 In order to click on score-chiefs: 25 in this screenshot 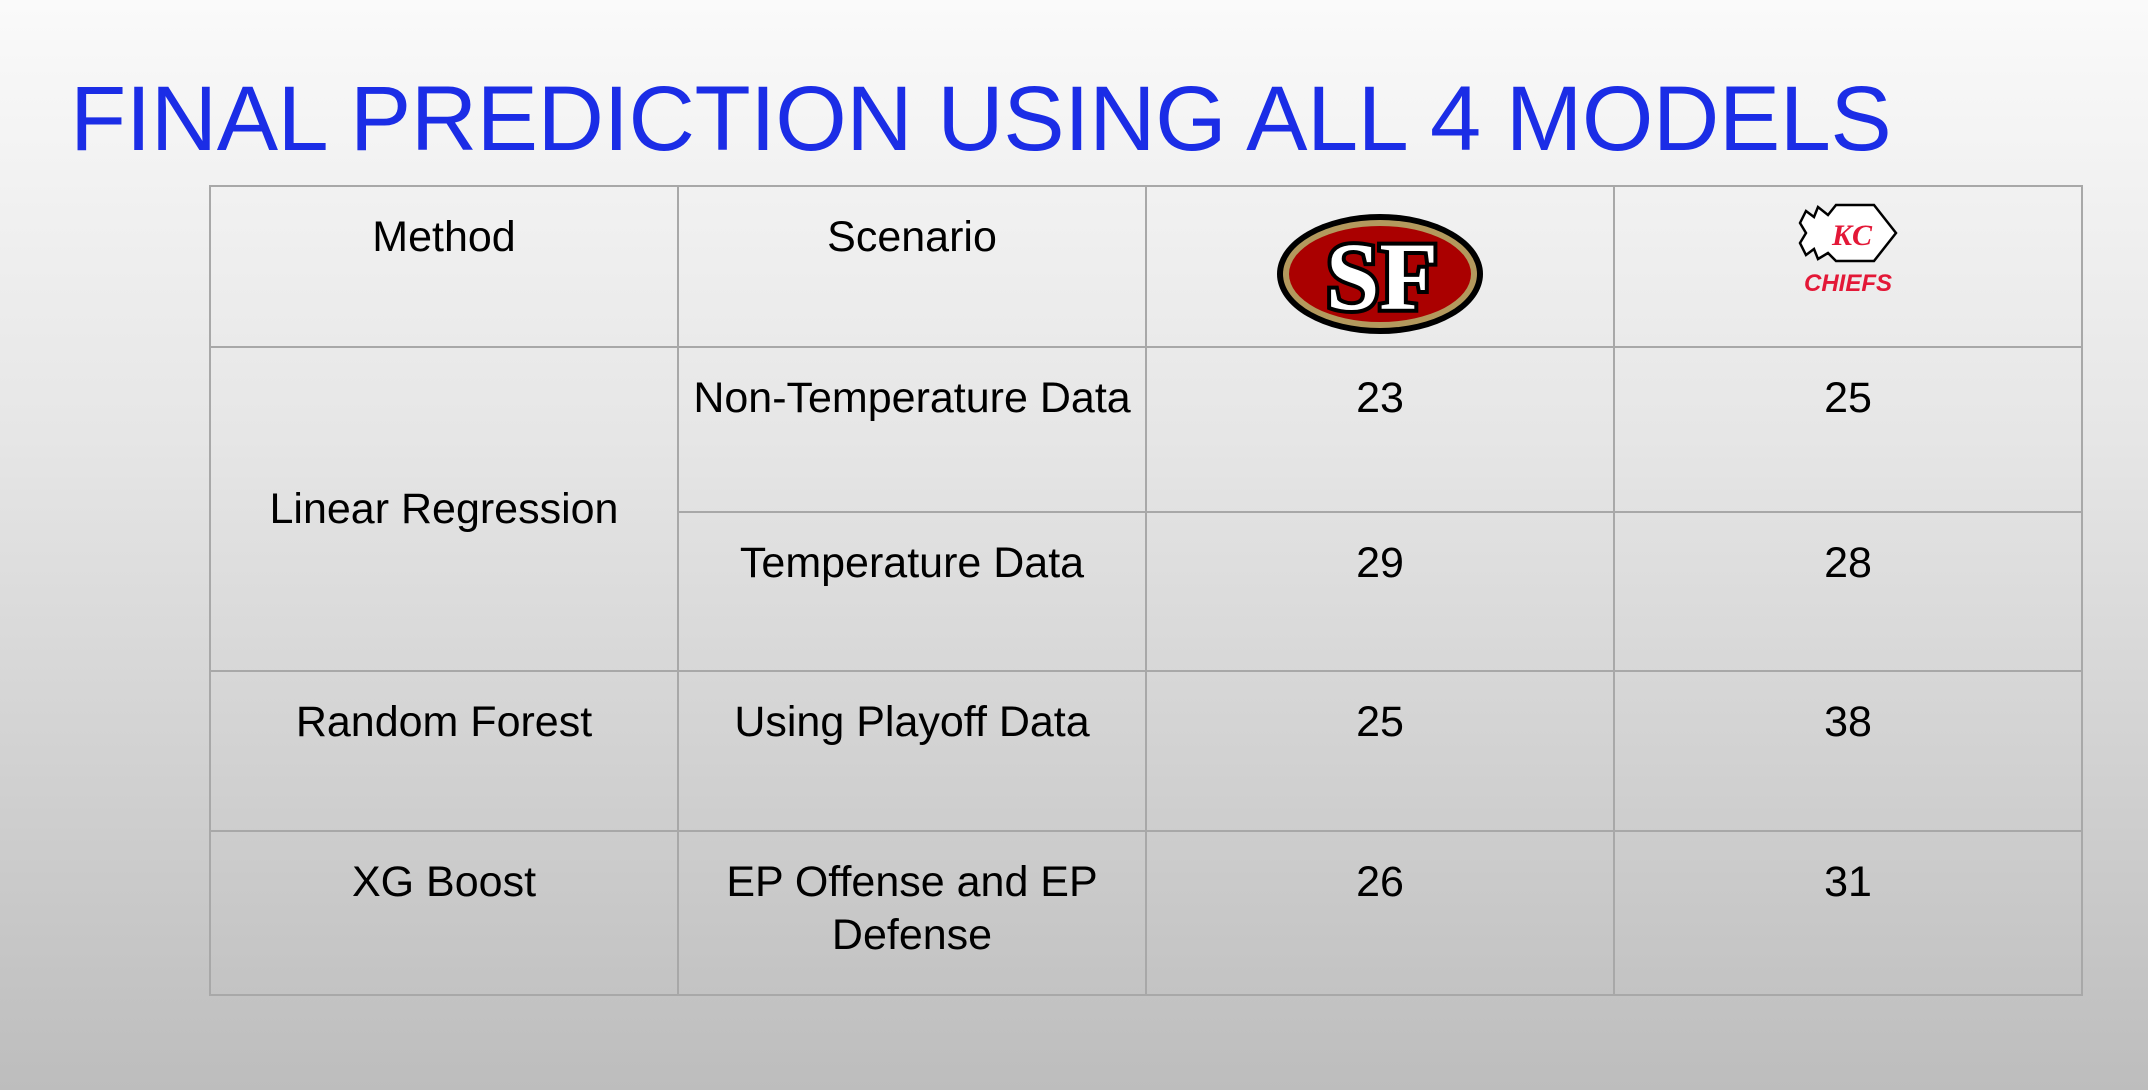, I will do `click(1848, 429)`.